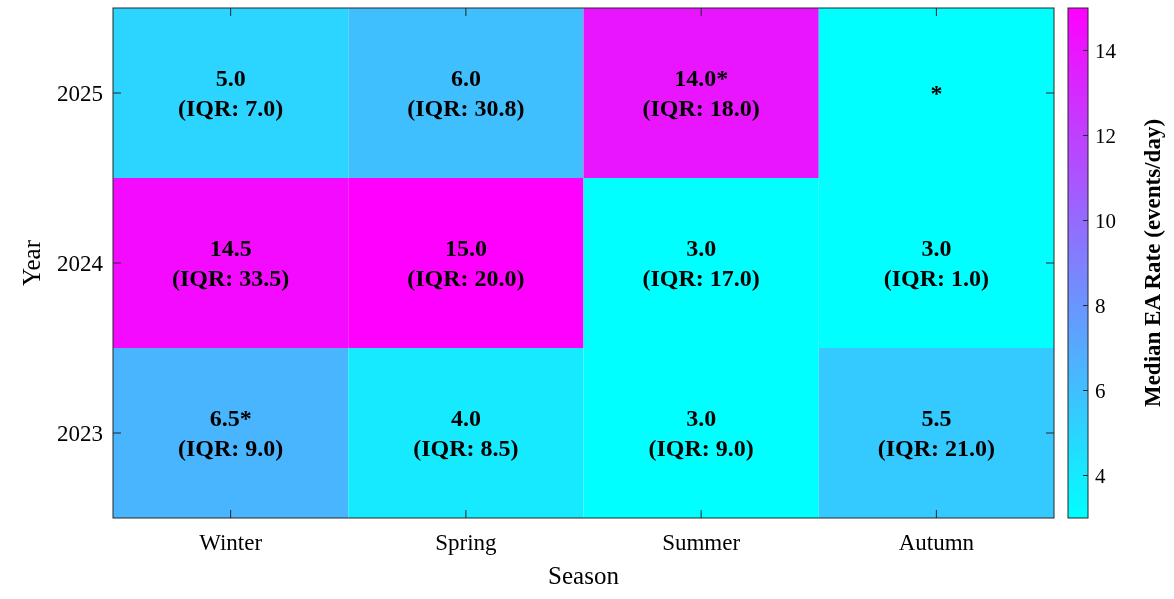 The image size is (1174, 599). I want to click on y-tick-label: 2024, so click(80, 263).